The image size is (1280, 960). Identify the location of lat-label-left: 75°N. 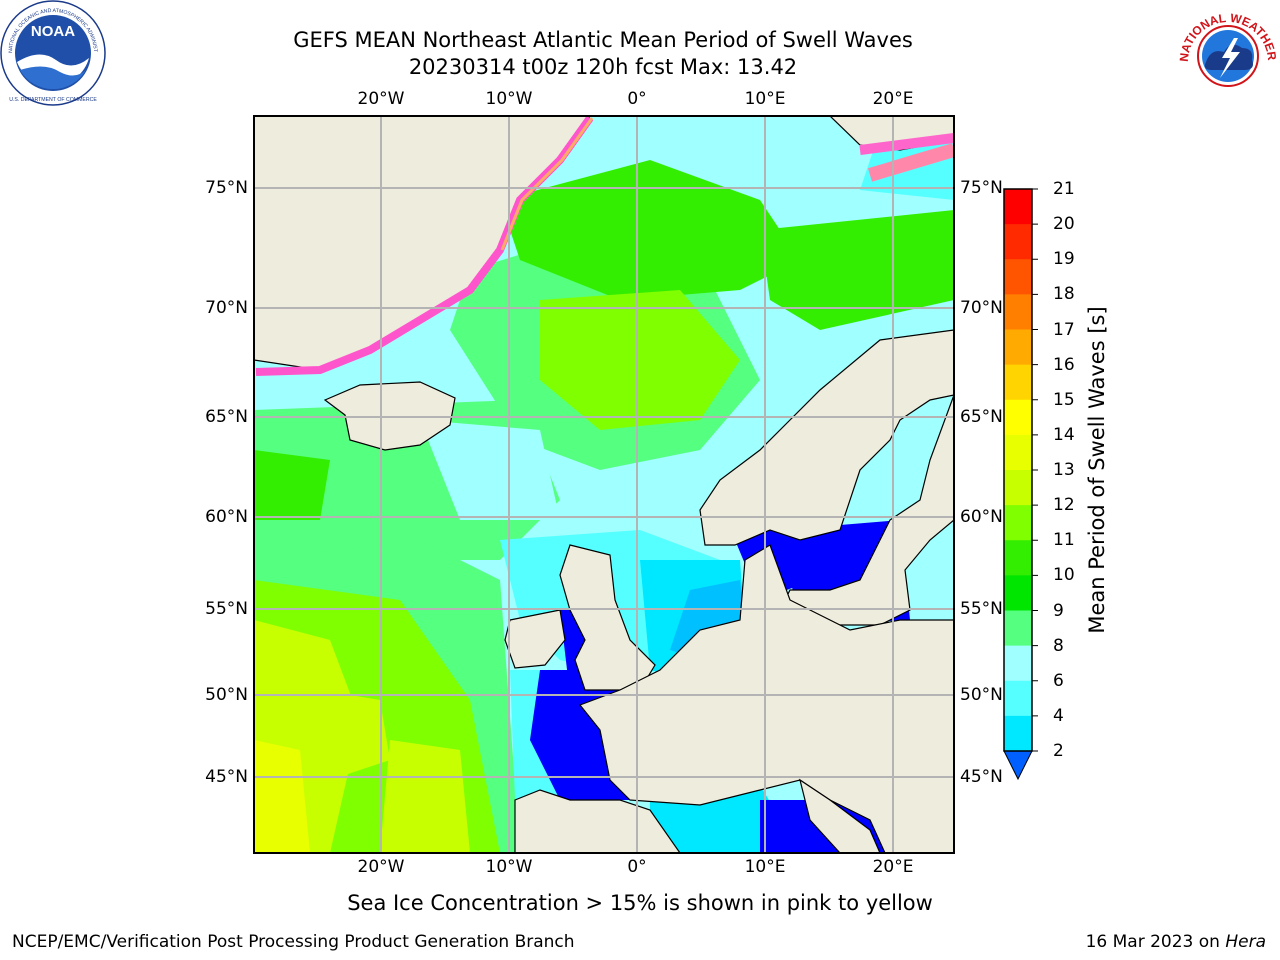
(226, 188).